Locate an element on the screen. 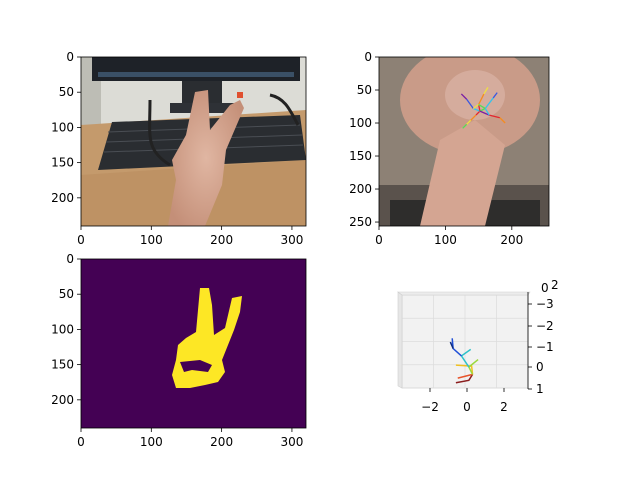 The height and width of the screenshot is (480, 640). x-tick-label: 2 is located at coordinates (504, 407).